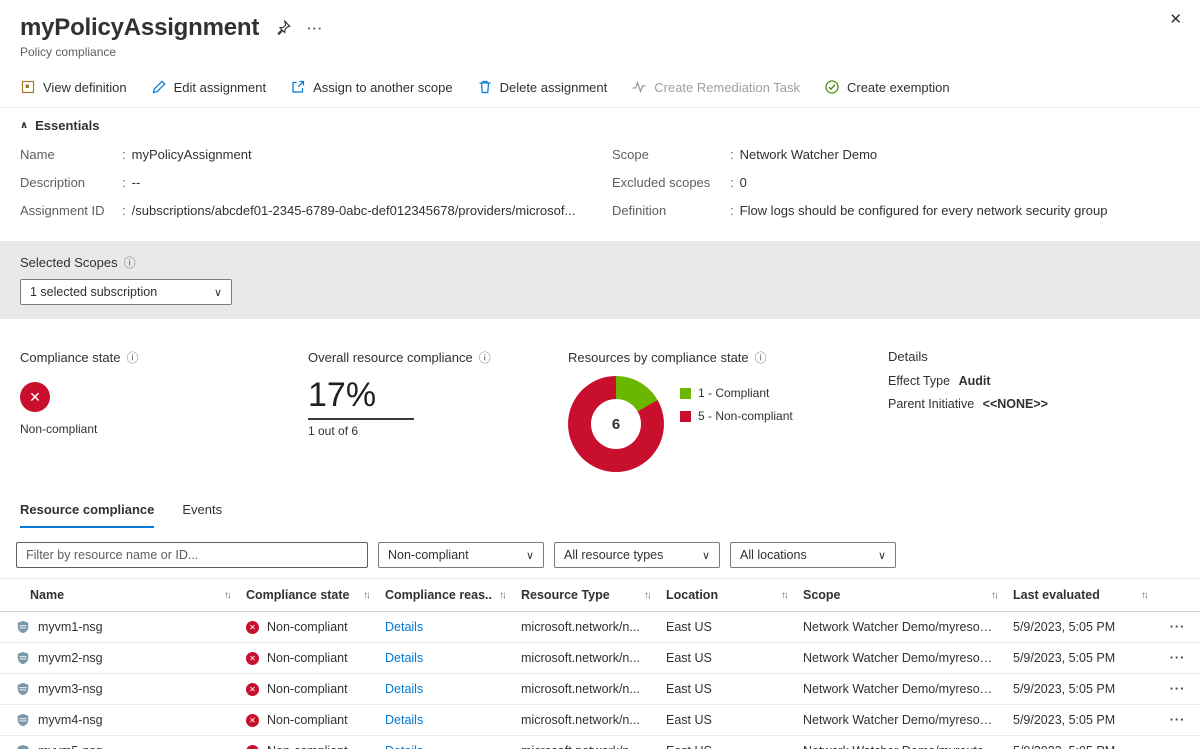  What do you see at coordinates (218, 292) in the screenshot?
I see `chevron-down-icon` at bounding box center [218, 292].